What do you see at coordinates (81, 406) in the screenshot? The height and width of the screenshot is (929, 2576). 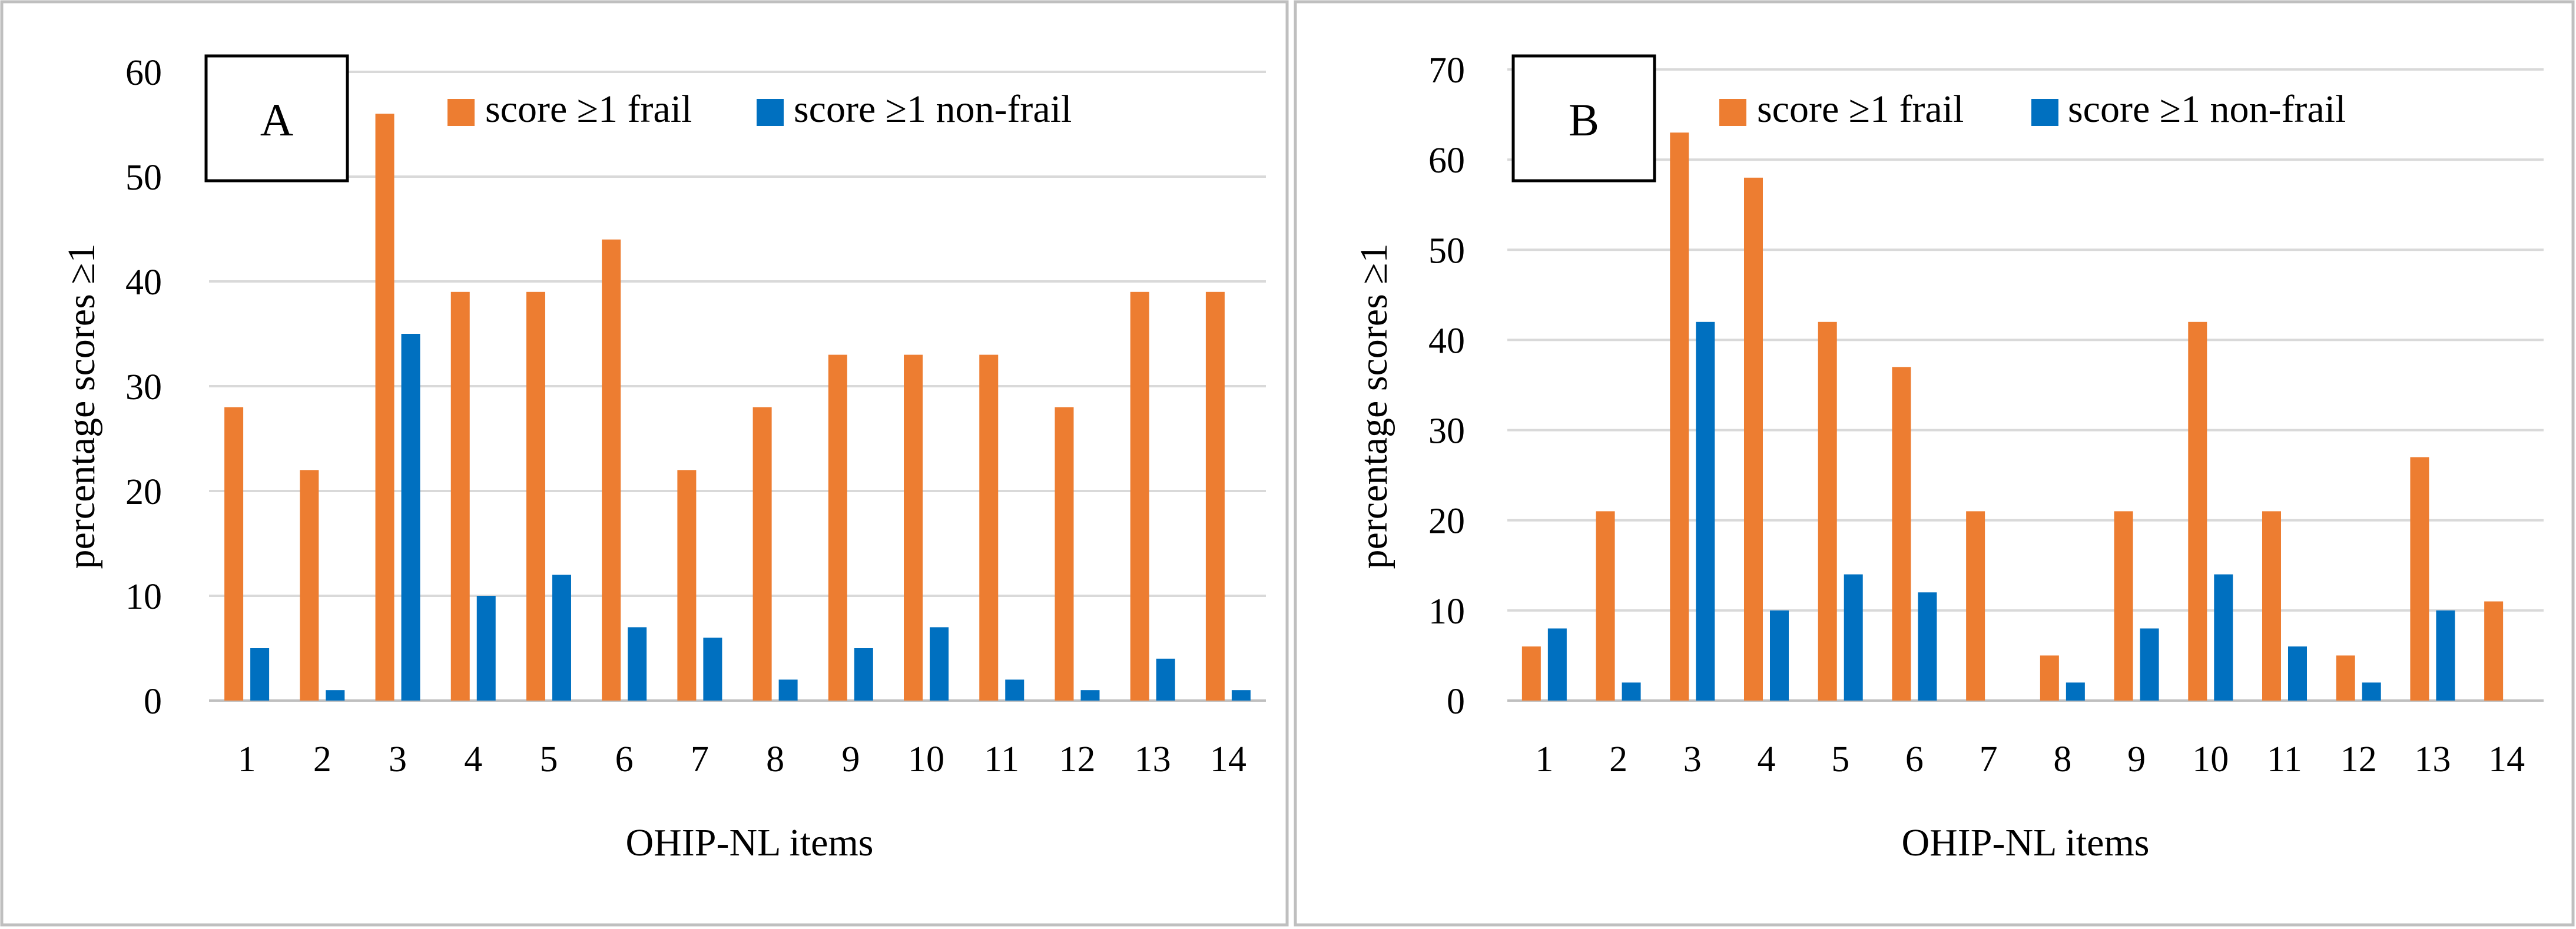 I see `panel-a-y-axis-label: percentage scores ≥1` at bounding box center [81, 406].